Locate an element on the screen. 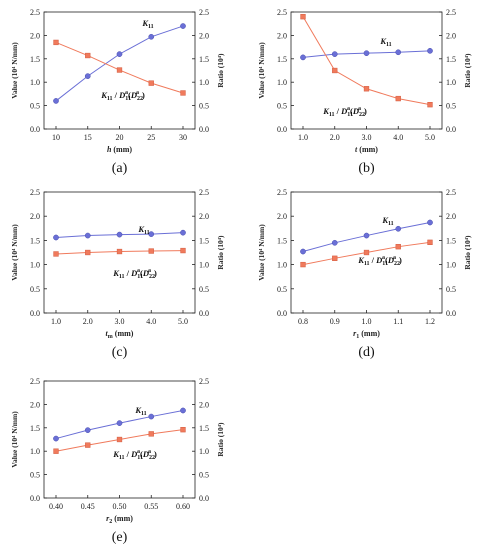  y-tick-label-right: 1.5 is located at coordinates (204, 240).